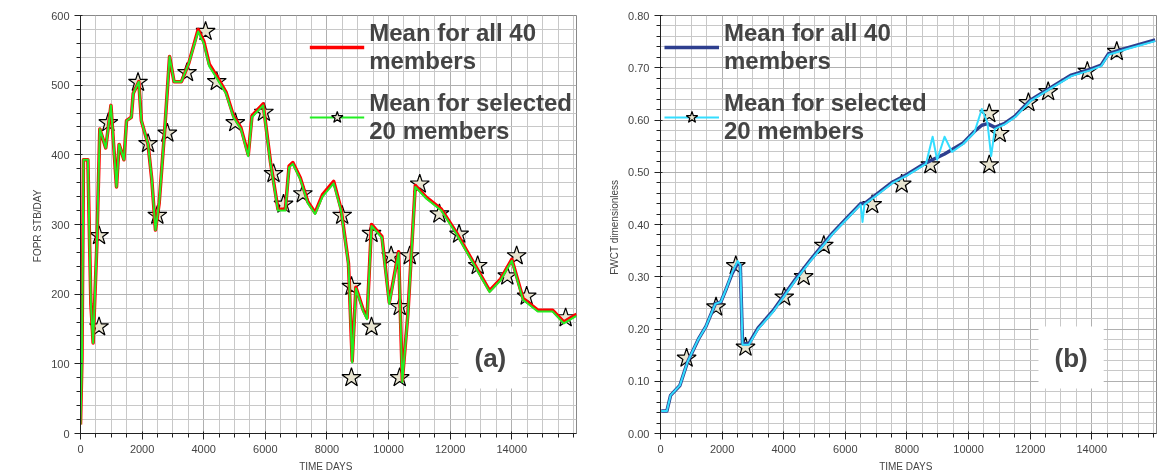 The image size is (1159, 476). I want to click on y-tick-label: 400, so click(60, 154).